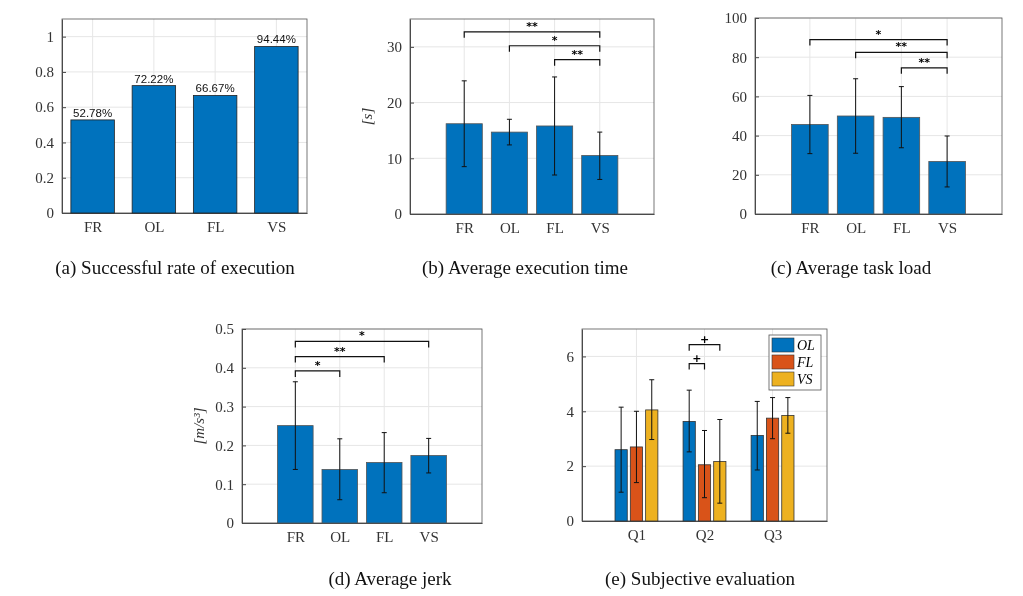 The height and width of the screenshot is (596, 1023). What do you see at coordinates (175, 268) in the screenshot?
I see `text: (a) Successful rate of execution` at bounding box center [175, 268].